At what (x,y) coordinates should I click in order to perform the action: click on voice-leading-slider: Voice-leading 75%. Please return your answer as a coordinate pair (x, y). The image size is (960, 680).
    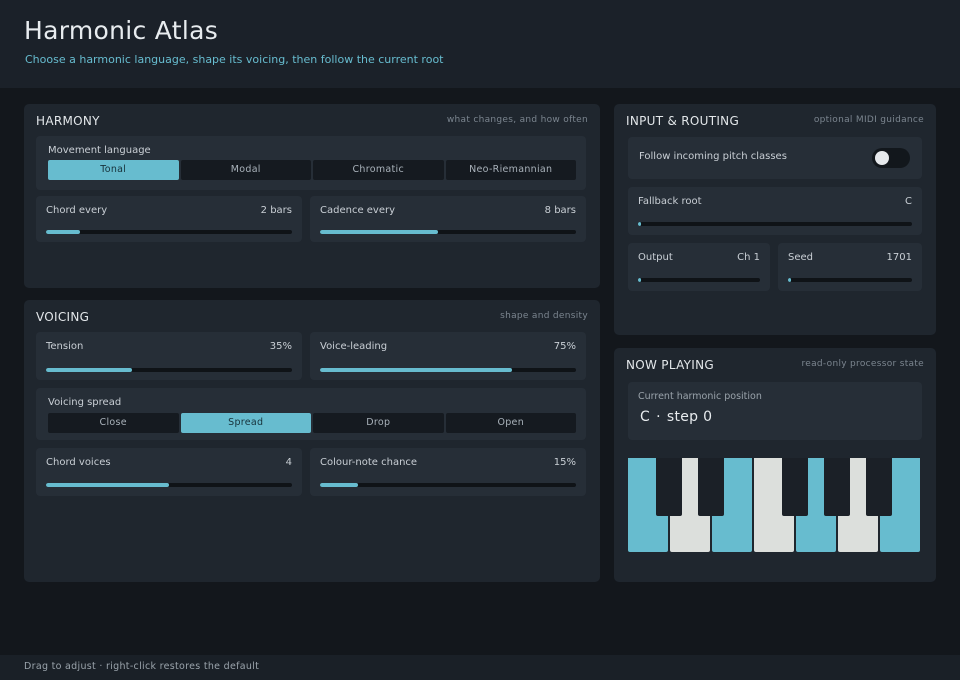
    Looking at the image, I should click on (448, 356).